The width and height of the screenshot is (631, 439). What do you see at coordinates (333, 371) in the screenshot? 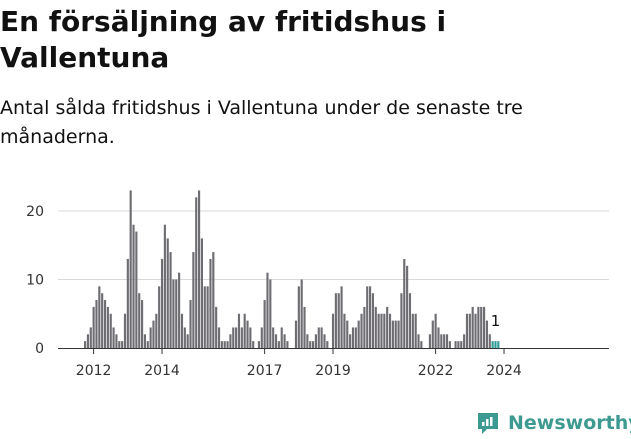
I see `x-tick-label: 2019` at bounding box center [333, 371].